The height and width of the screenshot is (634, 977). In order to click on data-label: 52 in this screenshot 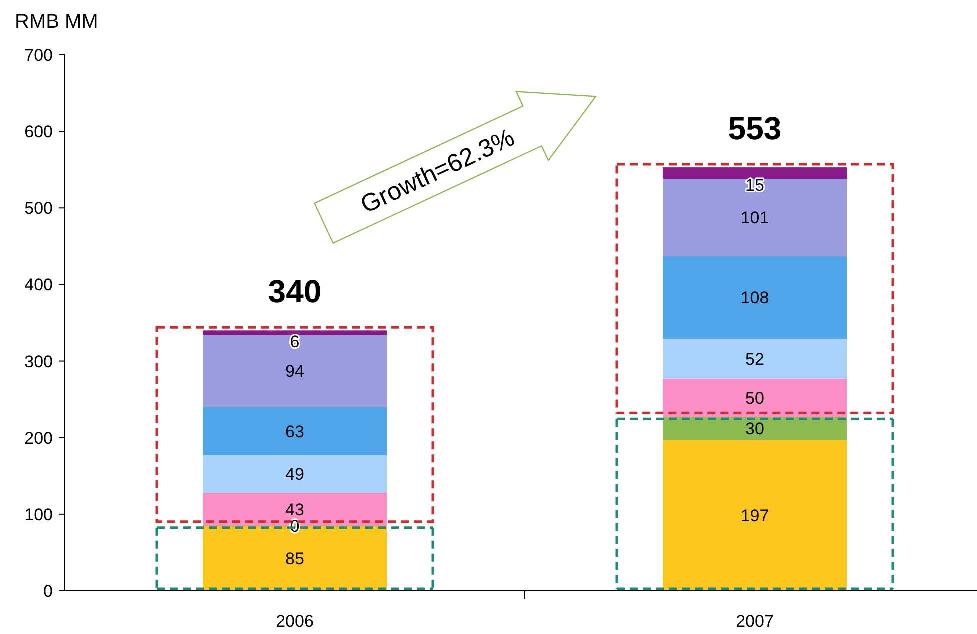, I will do `click(755, 359)`.